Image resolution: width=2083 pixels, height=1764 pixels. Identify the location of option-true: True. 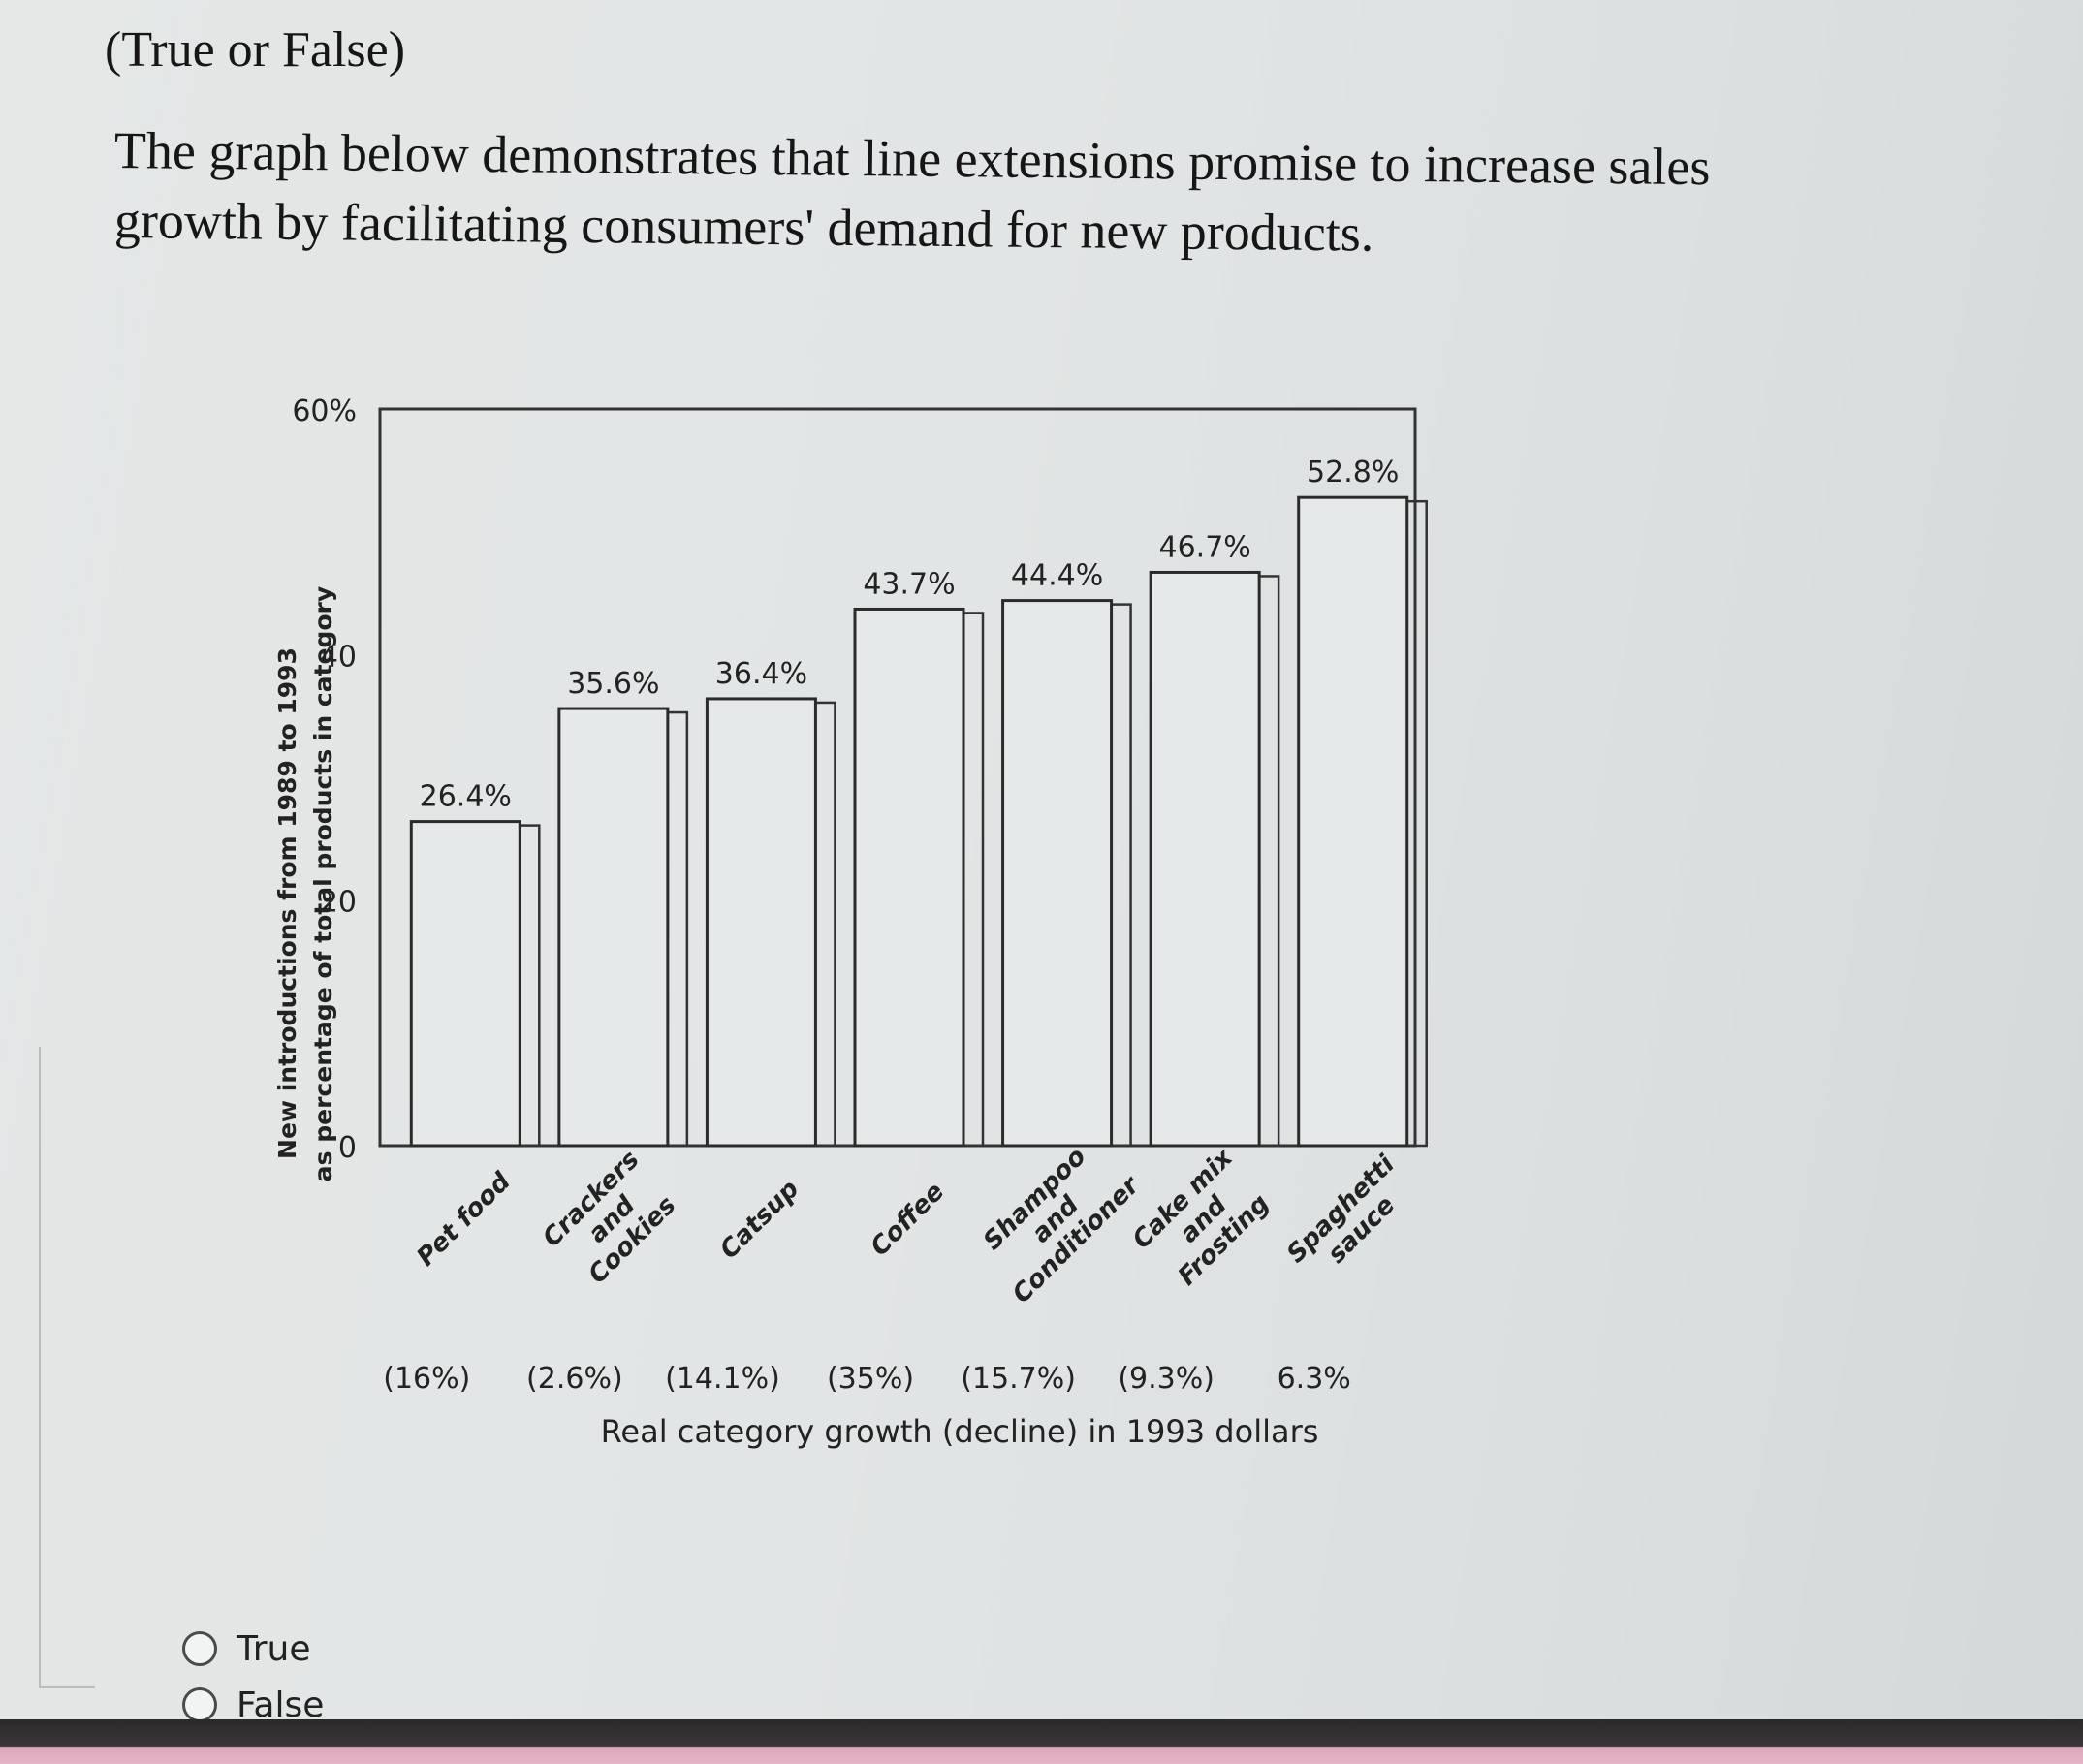
(253, 1649).